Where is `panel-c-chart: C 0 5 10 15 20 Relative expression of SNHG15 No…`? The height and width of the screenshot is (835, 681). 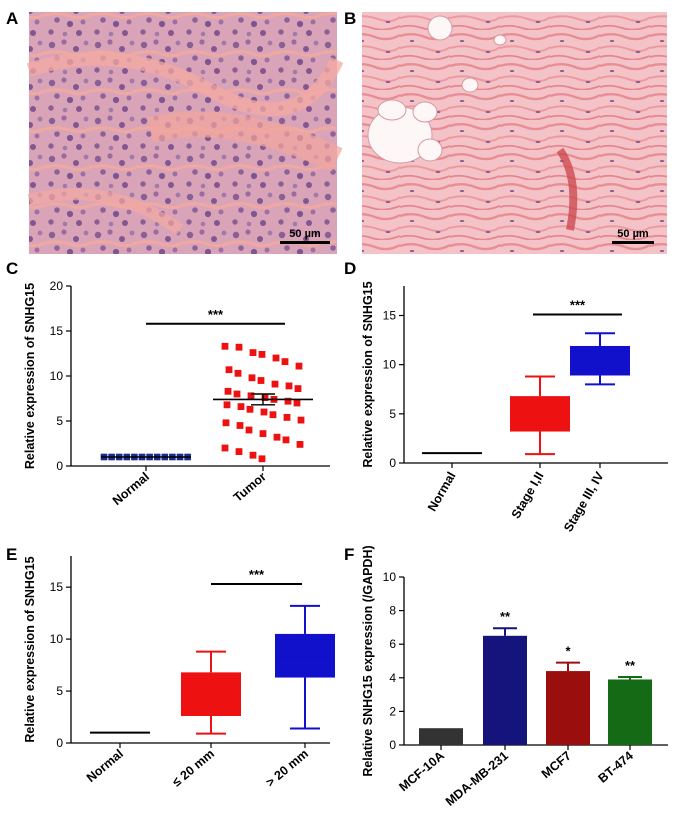
panel-c-chart: C 0 5 10 15 20 Relative expression of SNHG15 No… is located at coordinates (168, 383).